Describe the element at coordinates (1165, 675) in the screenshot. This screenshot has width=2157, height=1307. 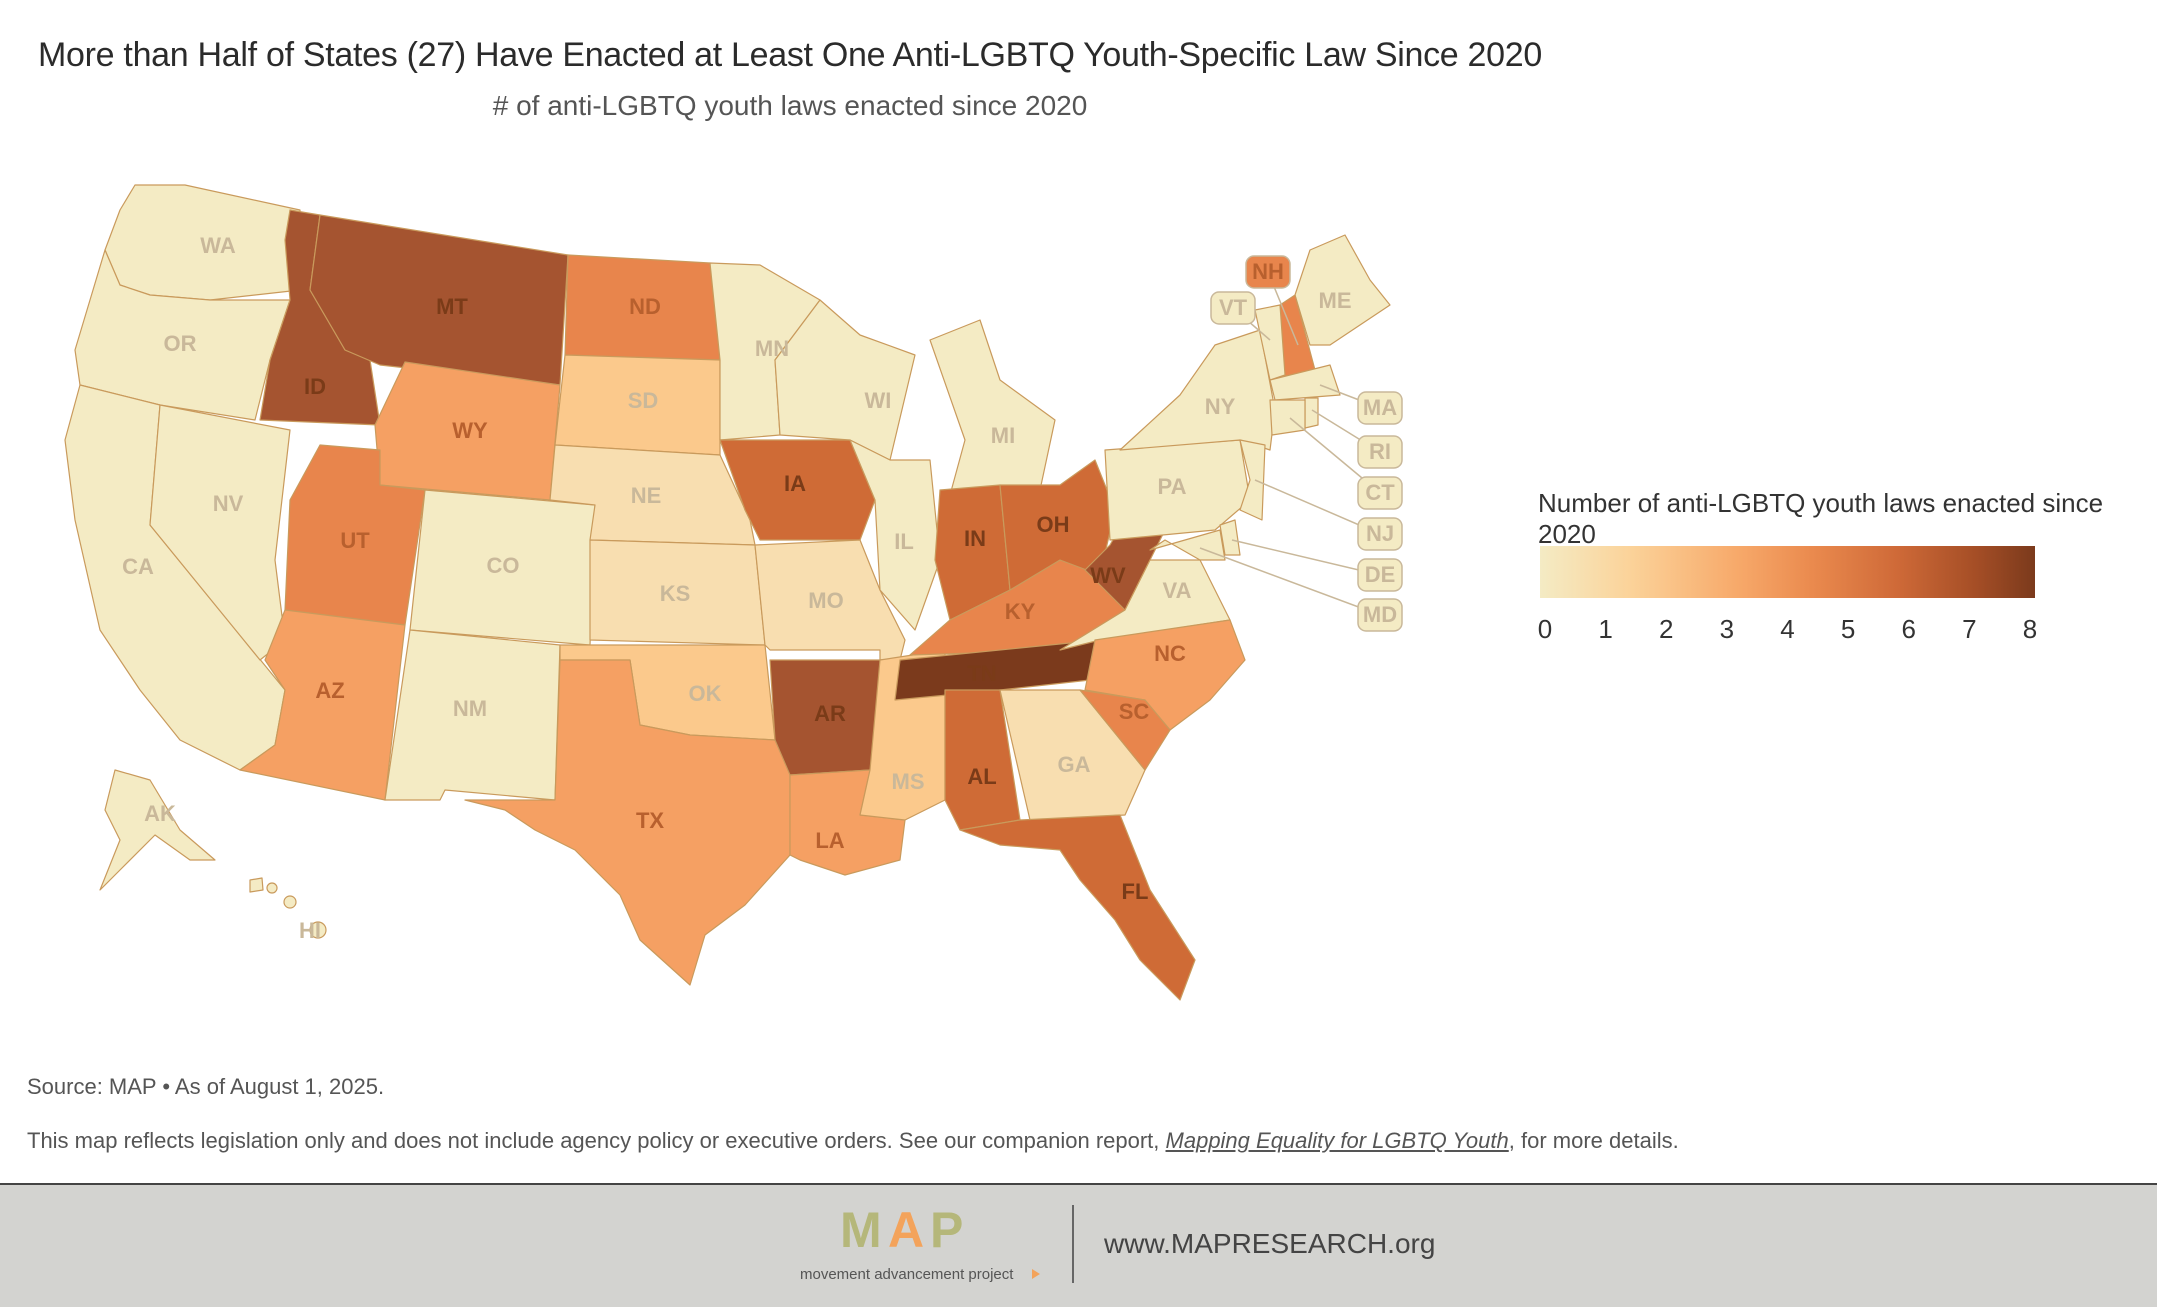
I see `state-nc` at that location.